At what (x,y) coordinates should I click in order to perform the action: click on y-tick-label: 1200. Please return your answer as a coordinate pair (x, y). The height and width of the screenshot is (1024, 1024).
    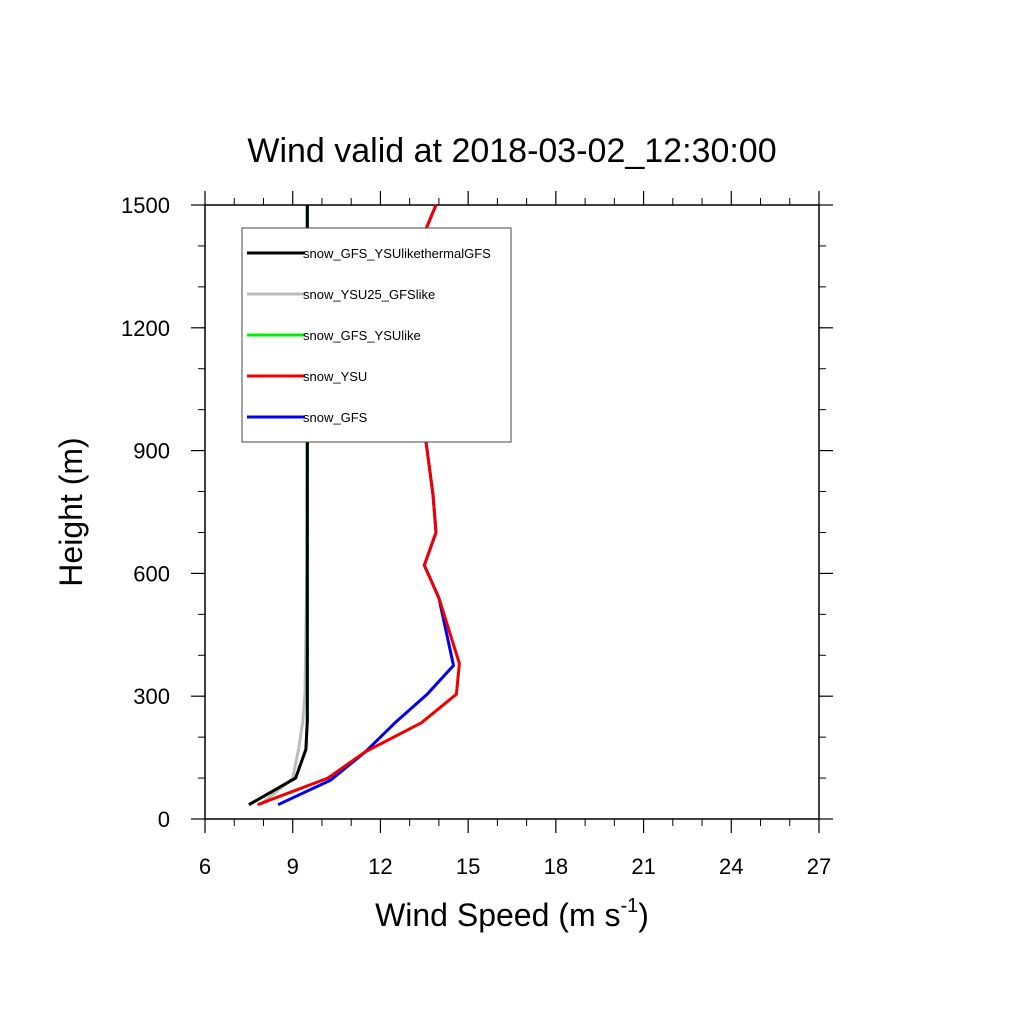
    Looking at the image, I should click on (145, 328).